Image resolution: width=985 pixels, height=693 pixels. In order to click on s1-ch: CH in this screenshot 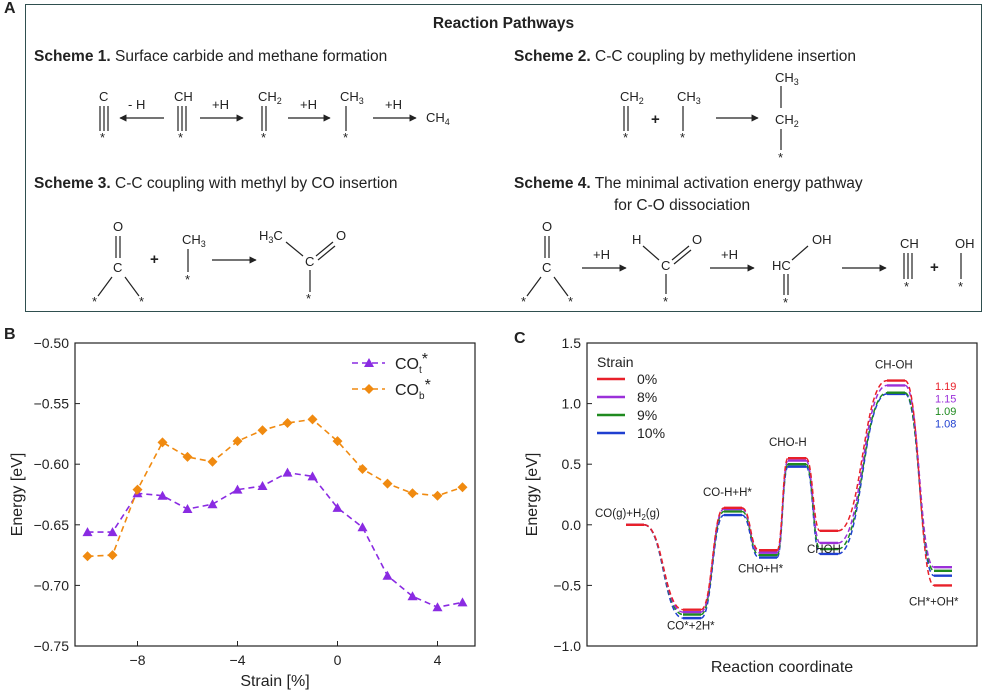, I will do `click(183, 96)`.